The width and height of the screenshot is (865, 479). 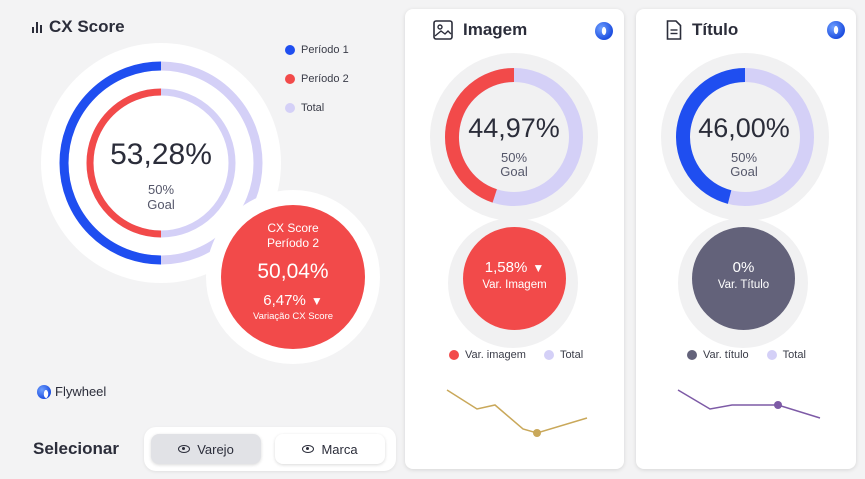 I want to click on selector-label: Selecionar, so click(x=76, y=448).